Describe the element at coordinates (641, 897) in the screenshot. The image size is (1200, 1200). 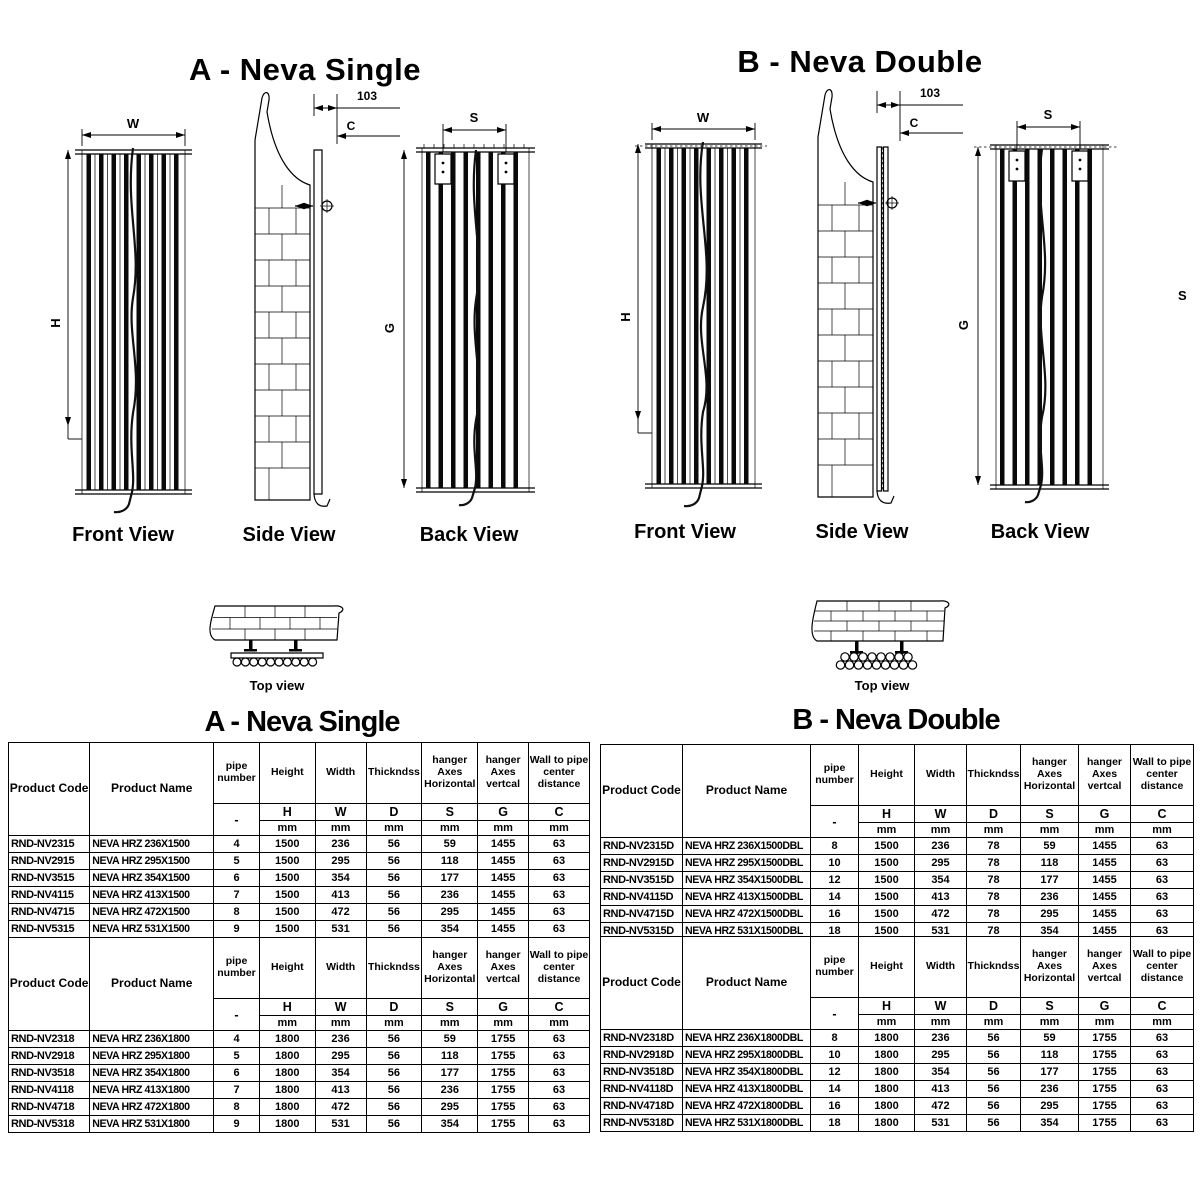
I see `cell: RND-NV4115D` at that location.